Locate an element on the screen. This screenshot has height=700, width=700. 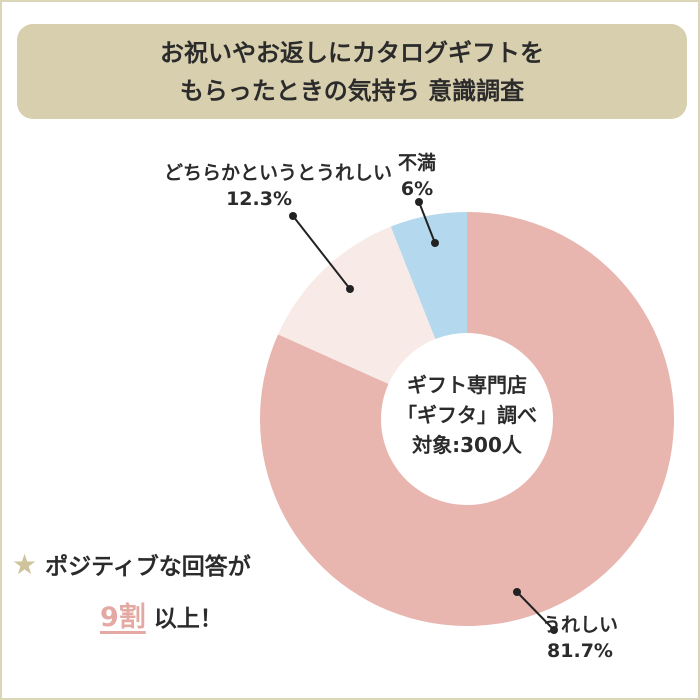
note-highlight: 9割 is located at coordinates (123, 617).